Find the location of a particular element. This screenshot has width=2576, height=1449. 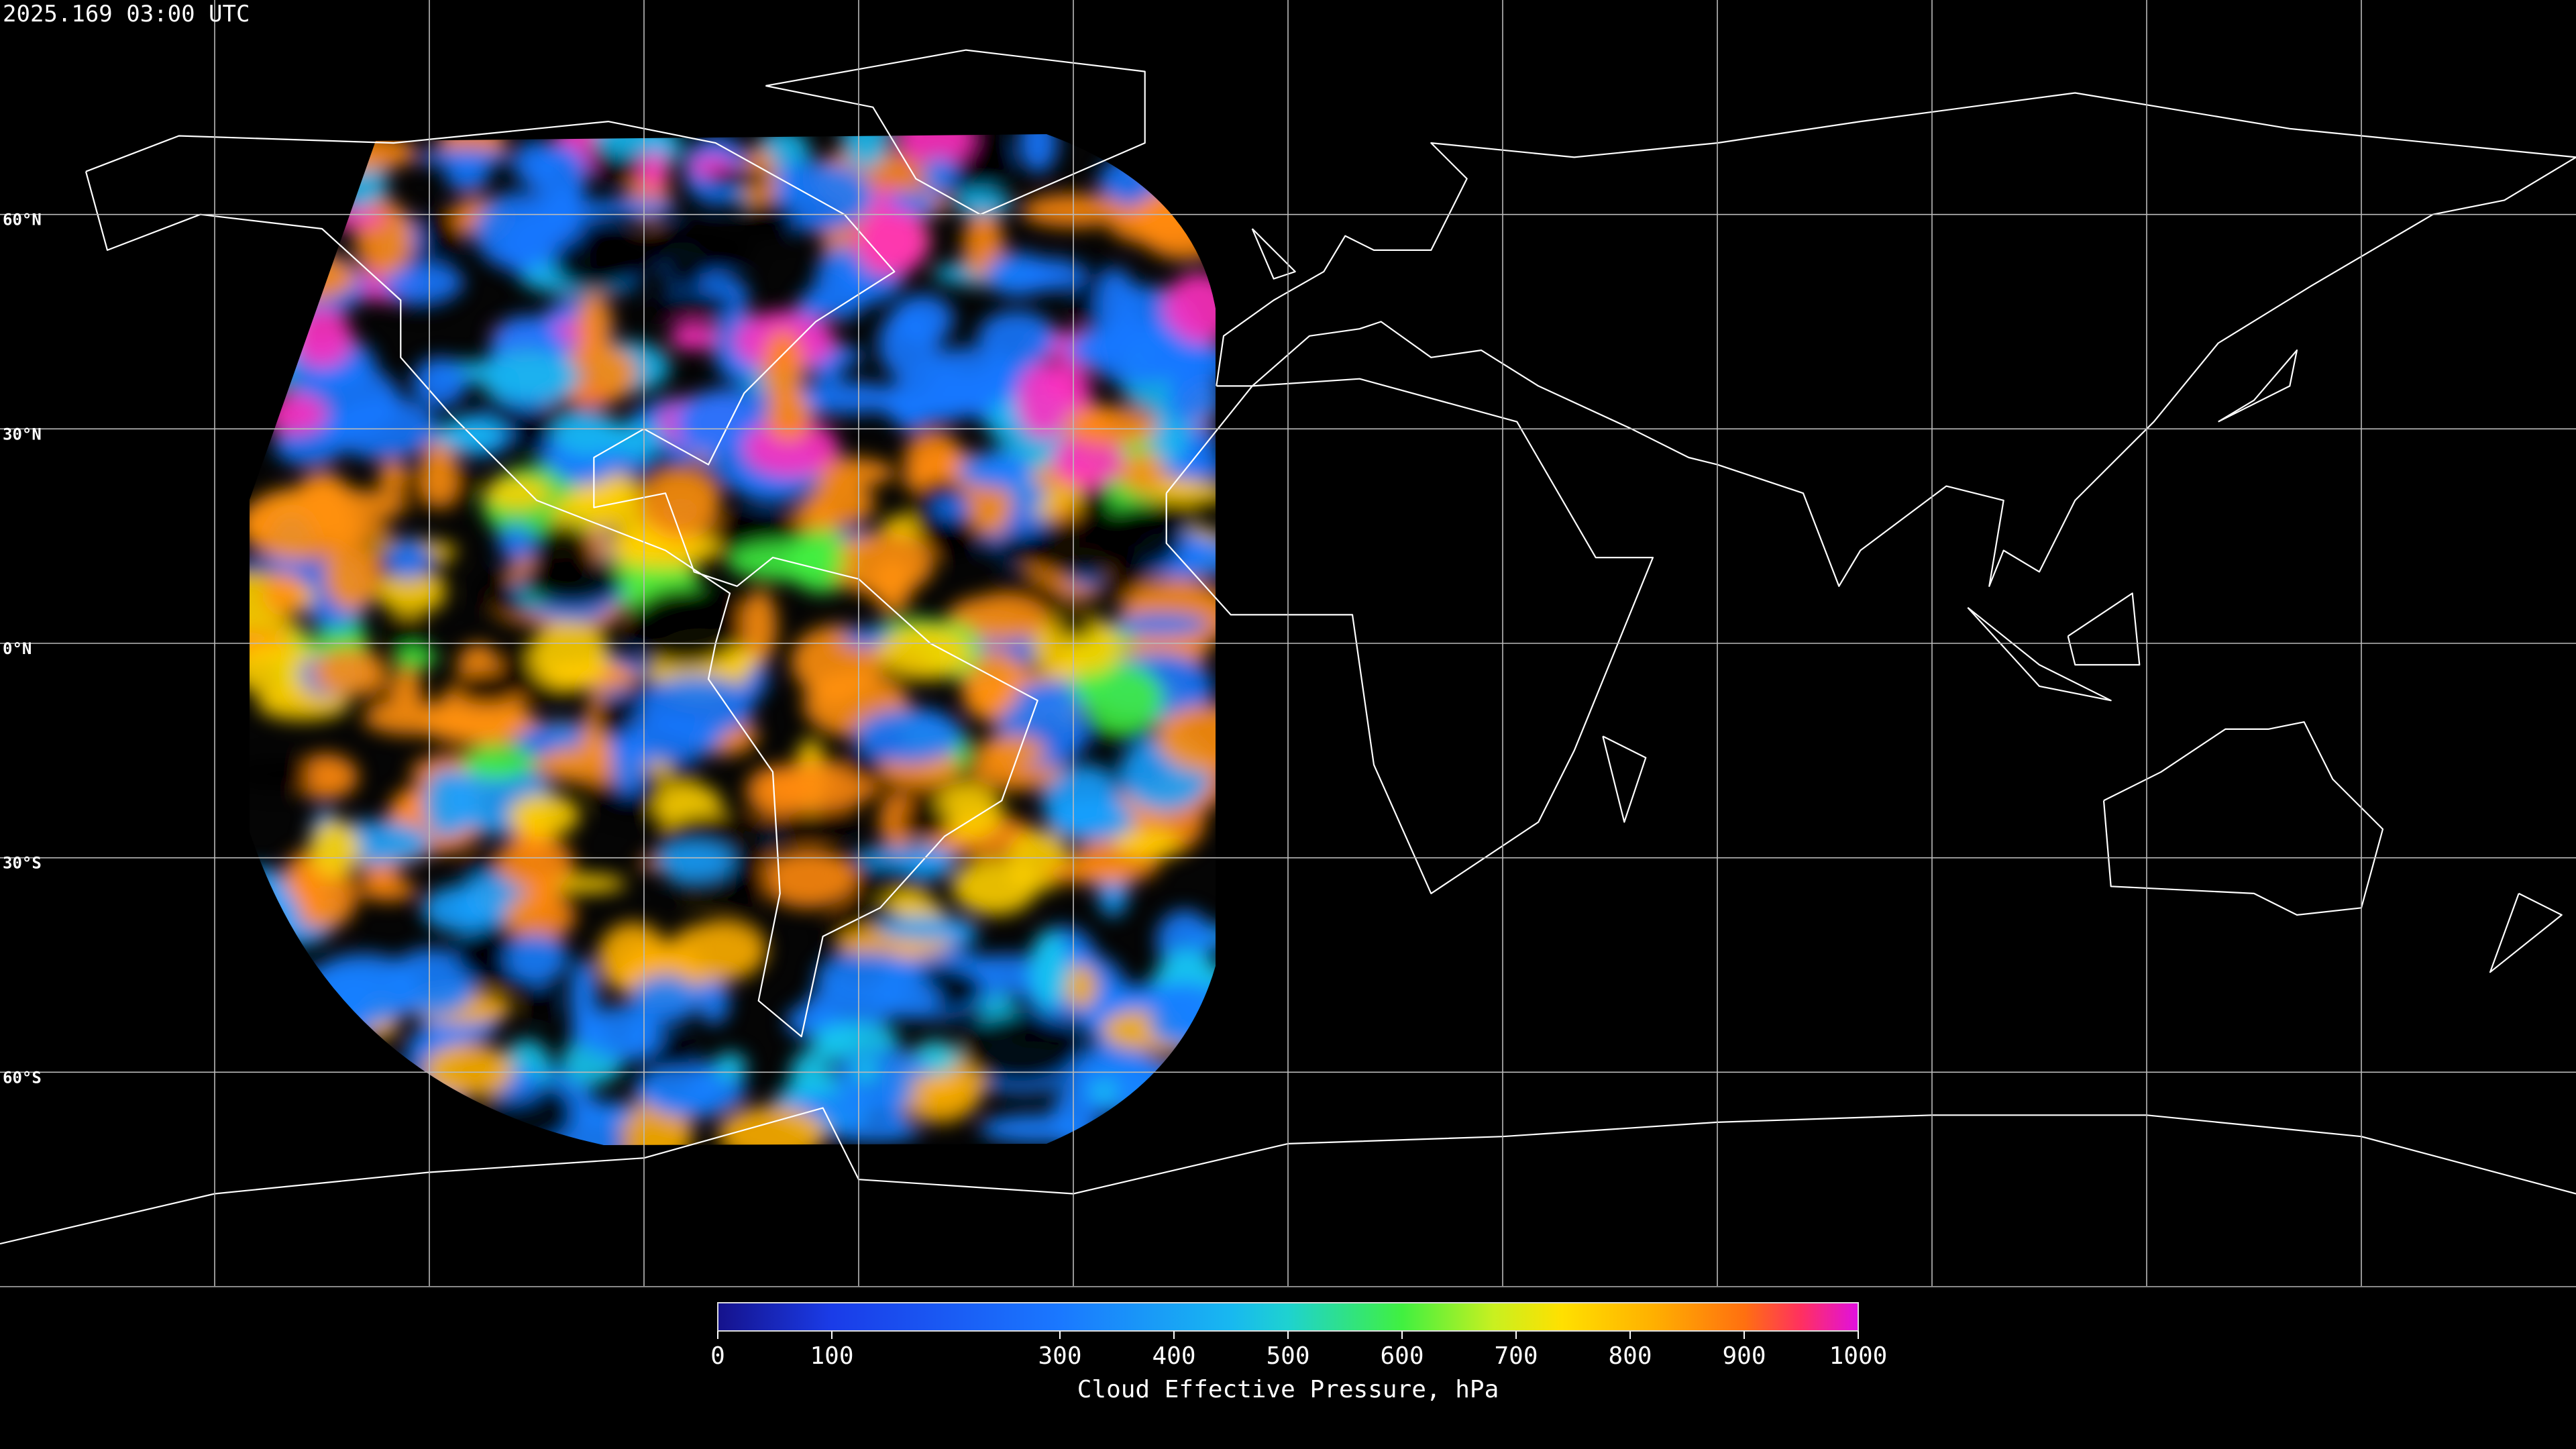

colorbar-tick-label: 600 is located at coordinates (1402, 1356).